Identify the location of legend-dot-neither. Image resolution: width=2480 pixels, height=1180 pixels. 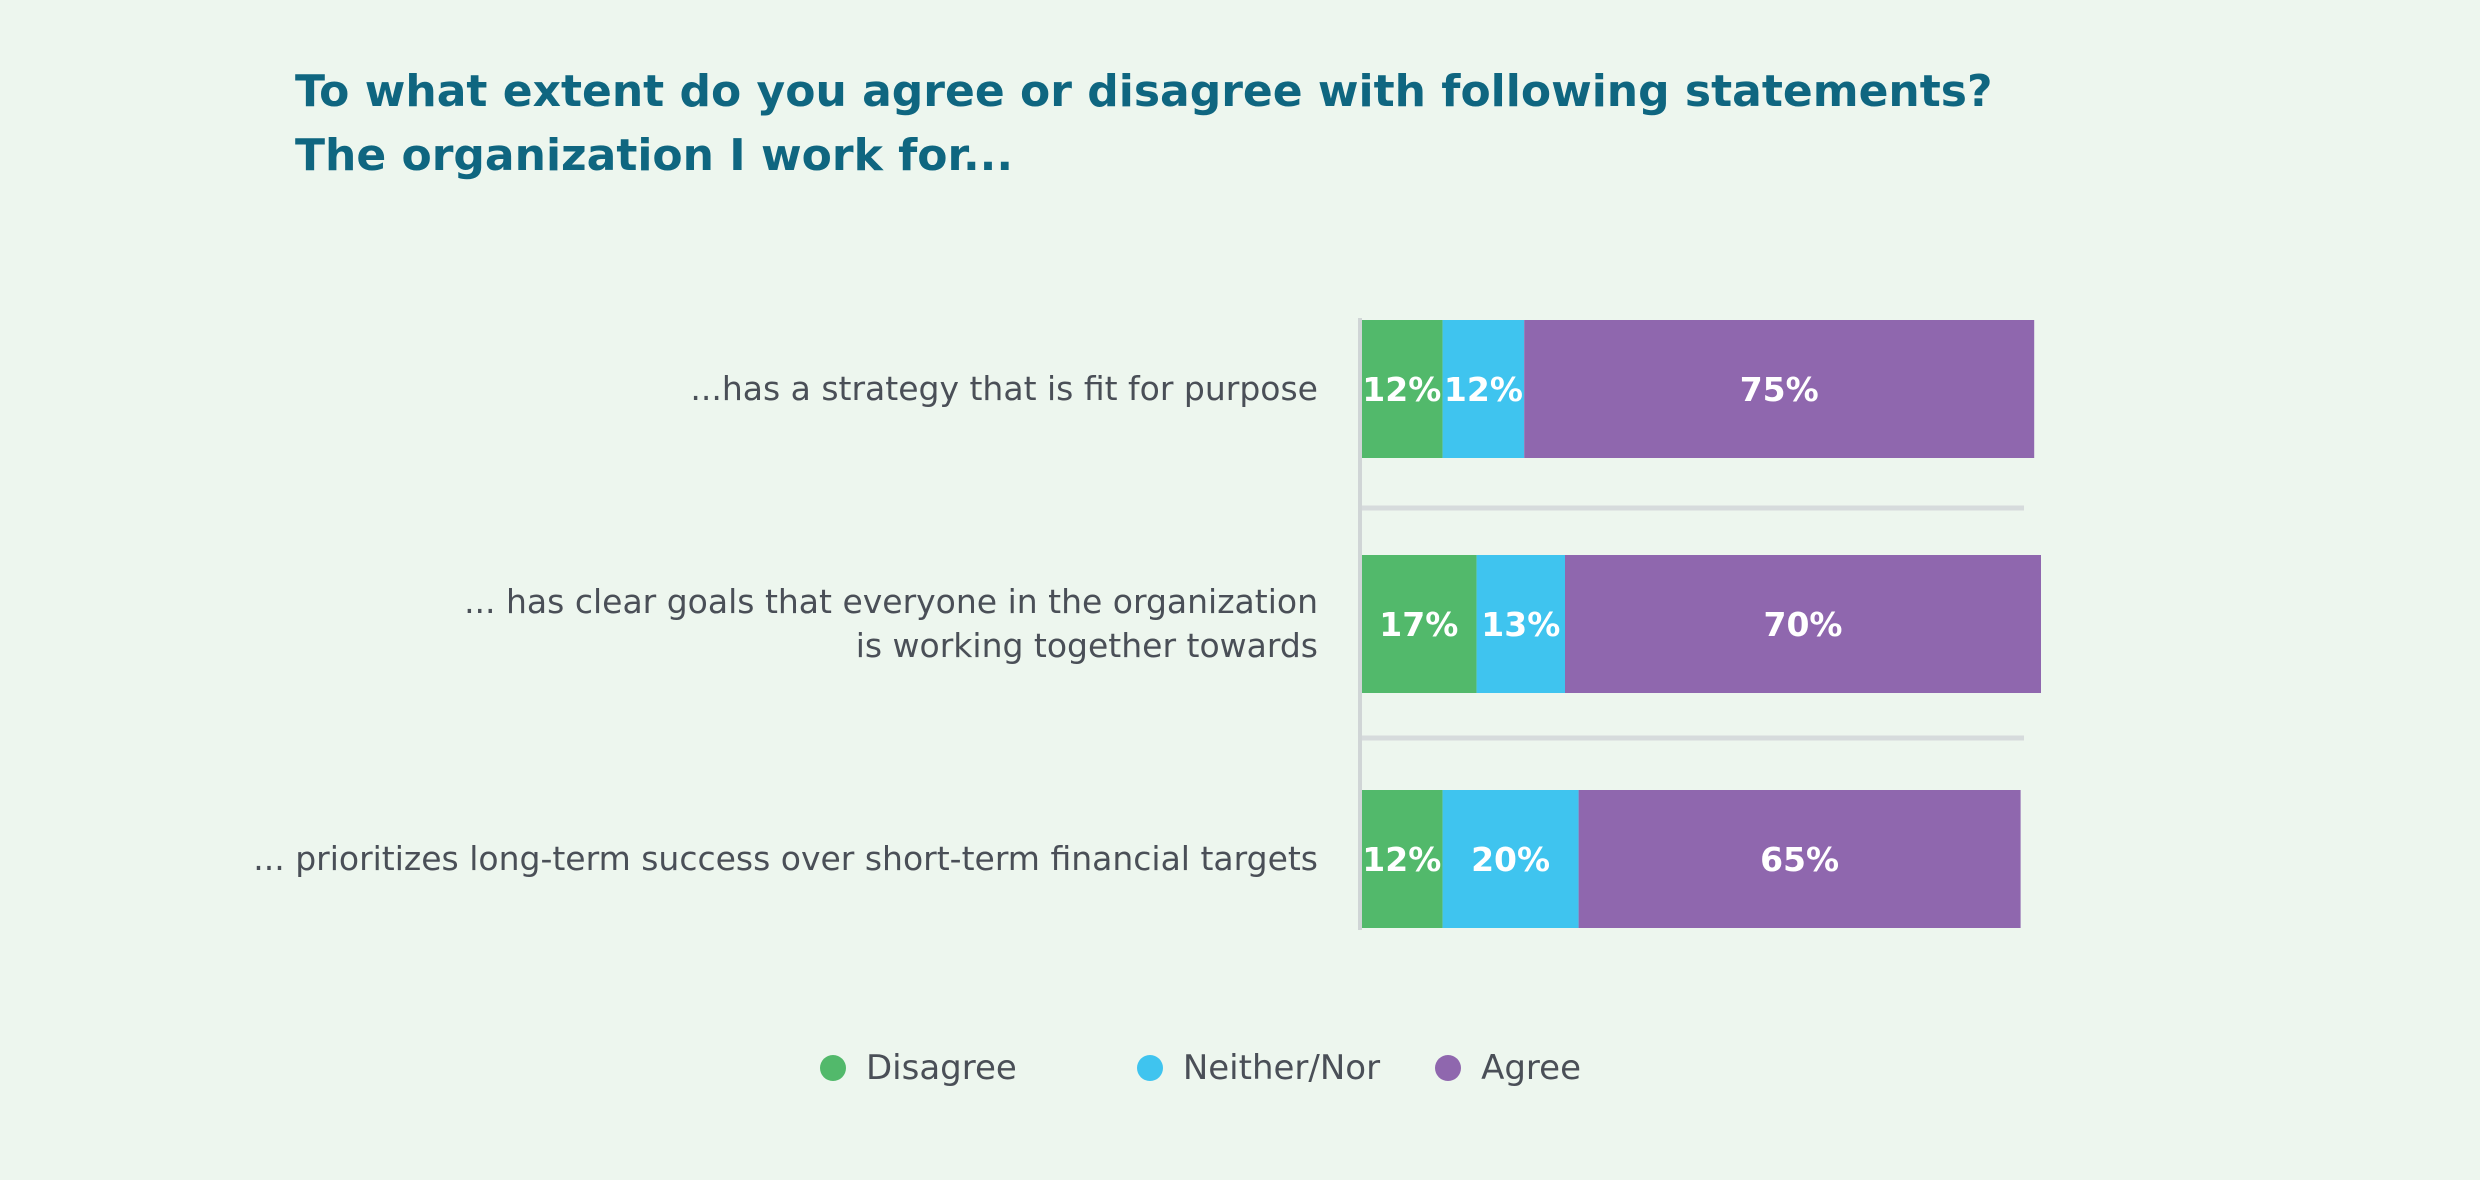
(1149, 1068).